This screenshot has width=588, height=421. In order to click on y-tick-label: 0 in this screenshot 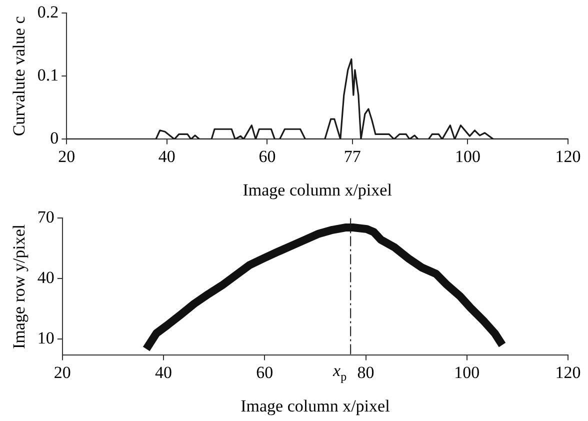, I will do `click(54, 138)`.